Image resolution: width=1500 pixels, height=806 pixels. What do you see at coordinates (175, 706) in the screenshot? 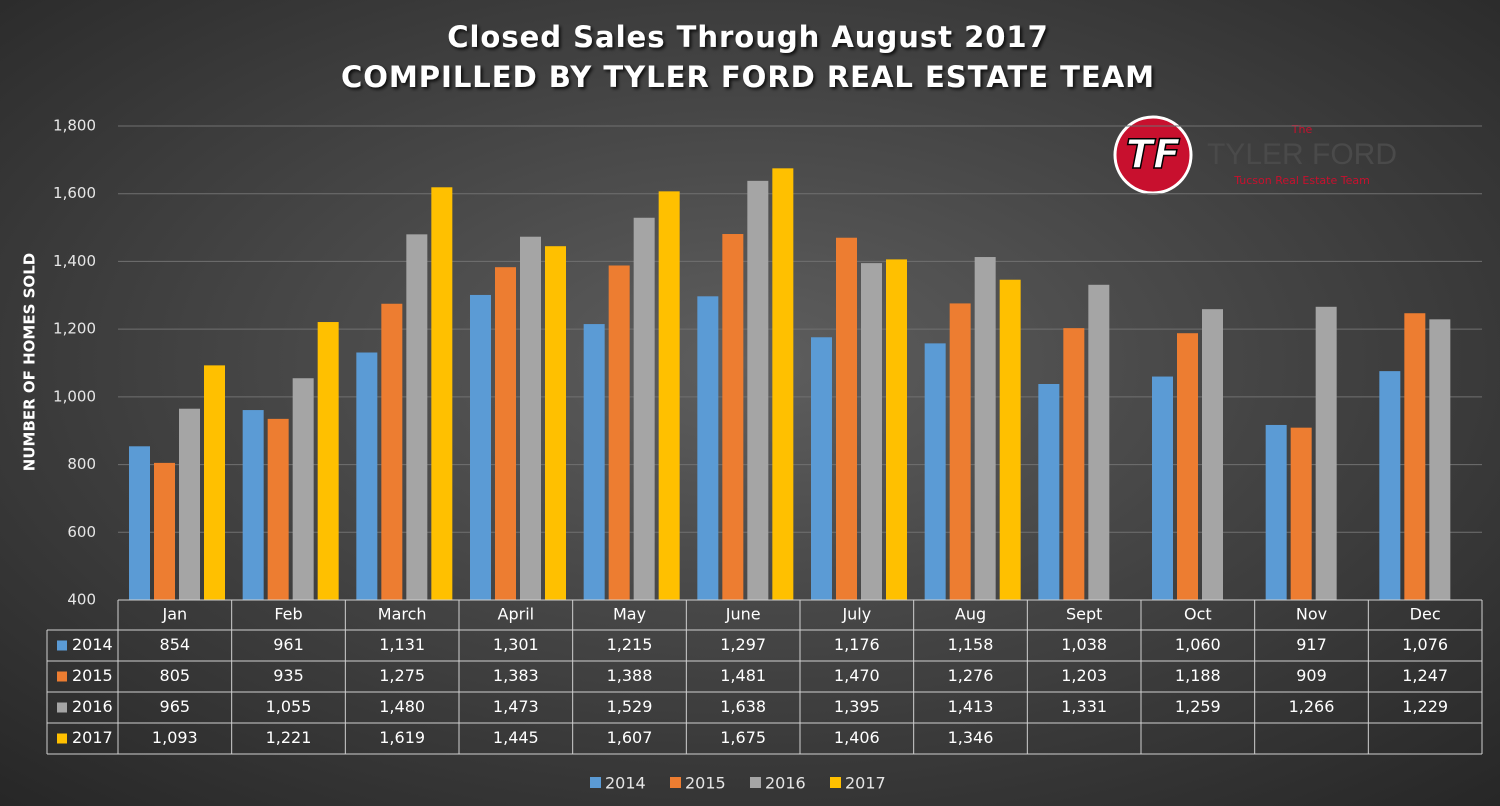
I see `table-value: 965` at bounding box center [175, 706].